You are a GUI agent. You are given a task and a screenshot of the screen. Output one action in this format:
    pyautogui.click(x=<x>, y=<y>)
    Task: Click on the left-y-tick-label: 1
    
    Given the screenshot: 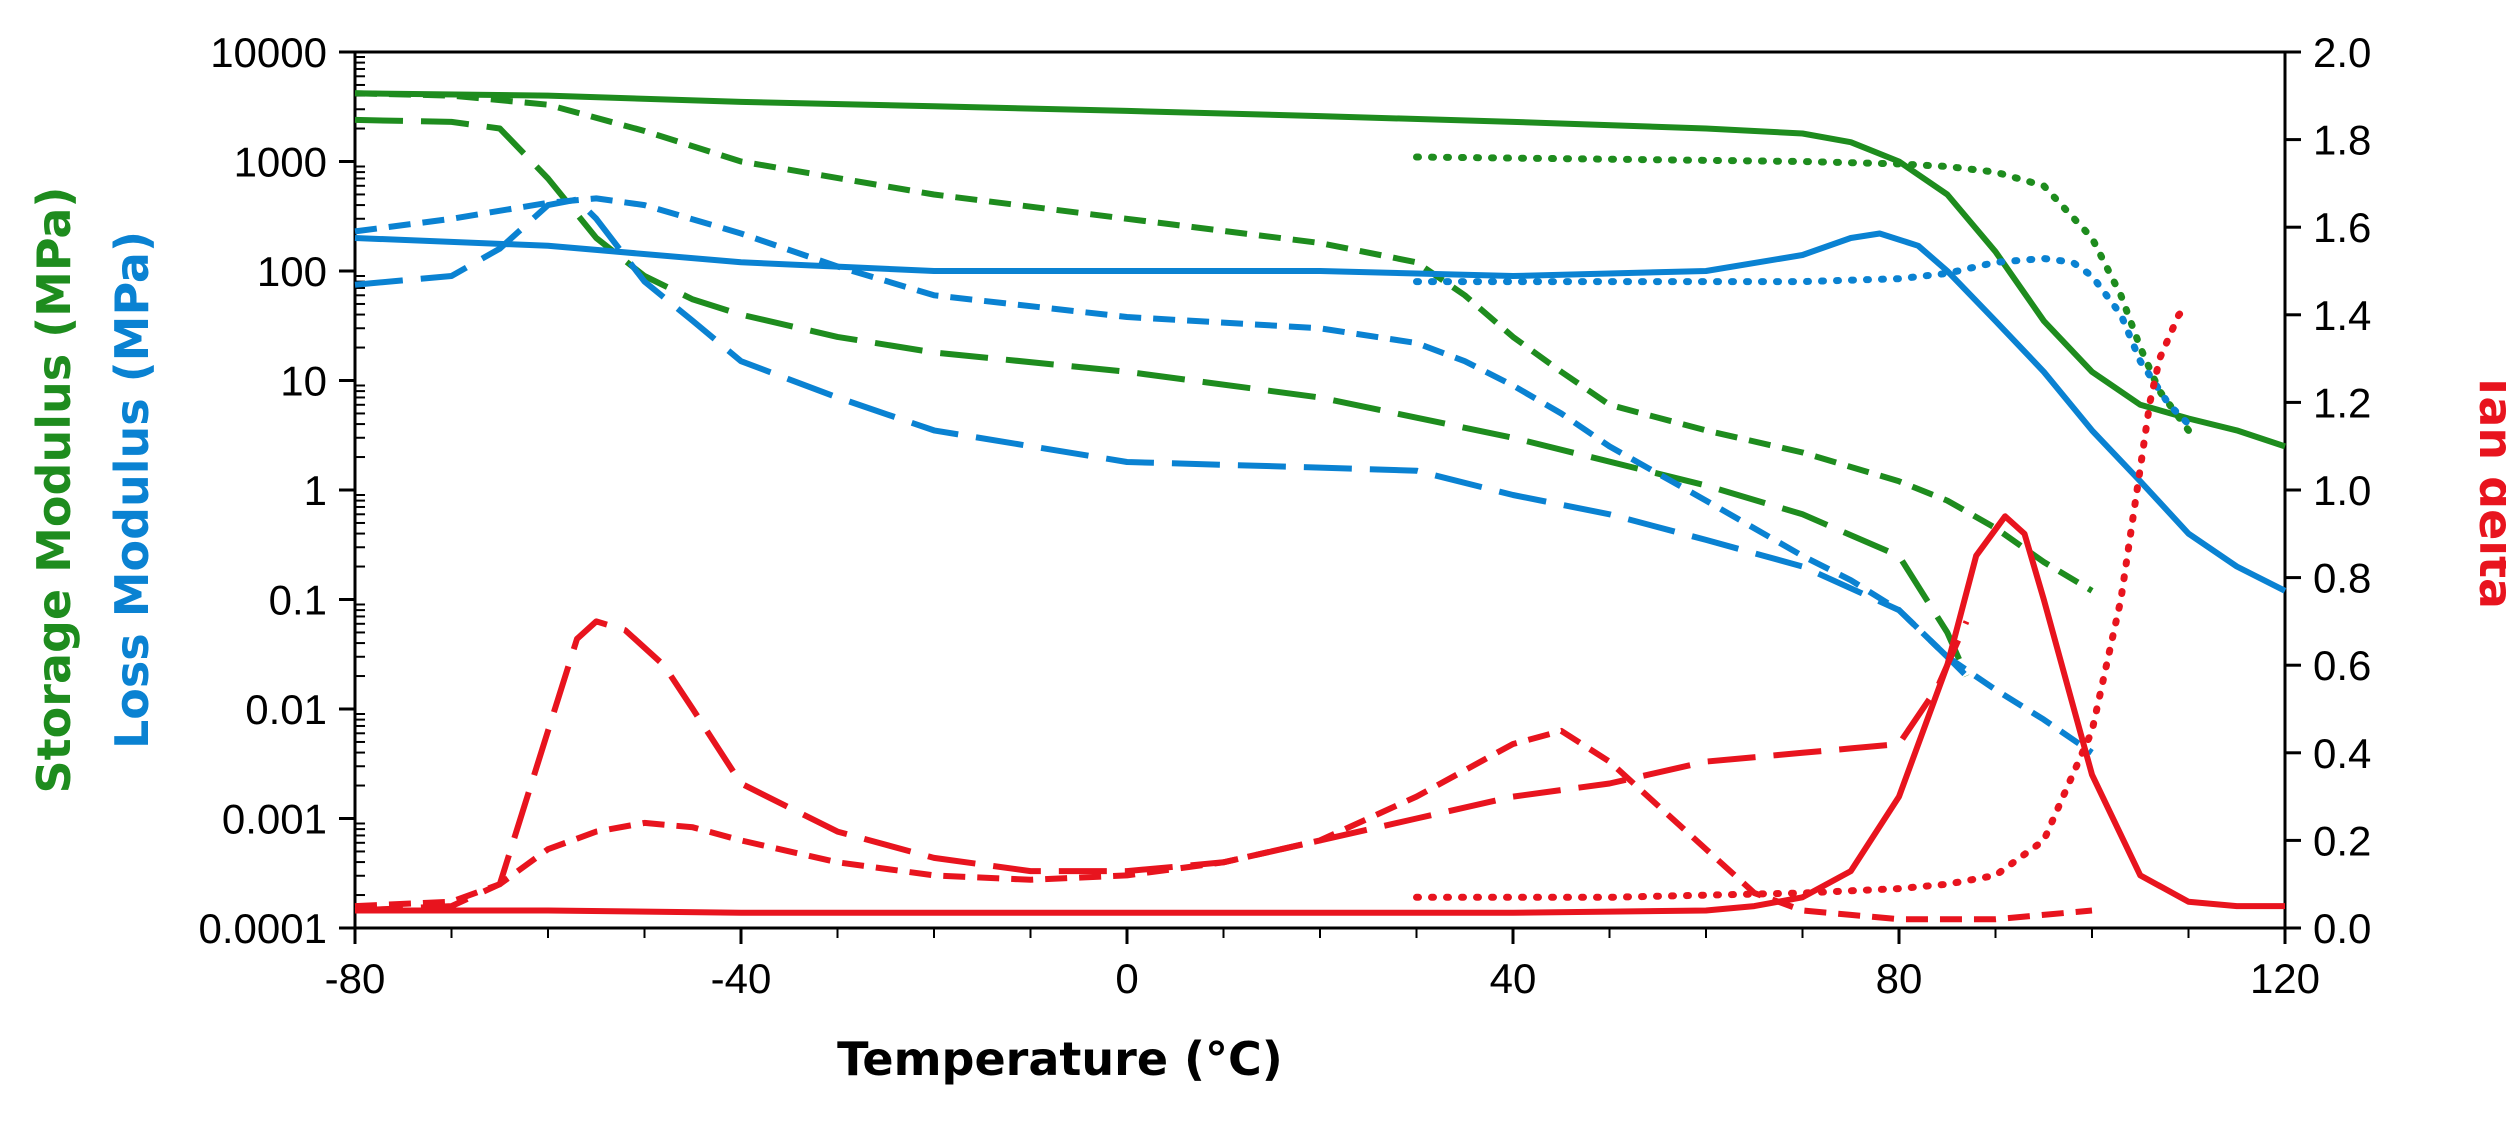 What is the action you would take?
    pyautogui.click(x=315, y=490)
    